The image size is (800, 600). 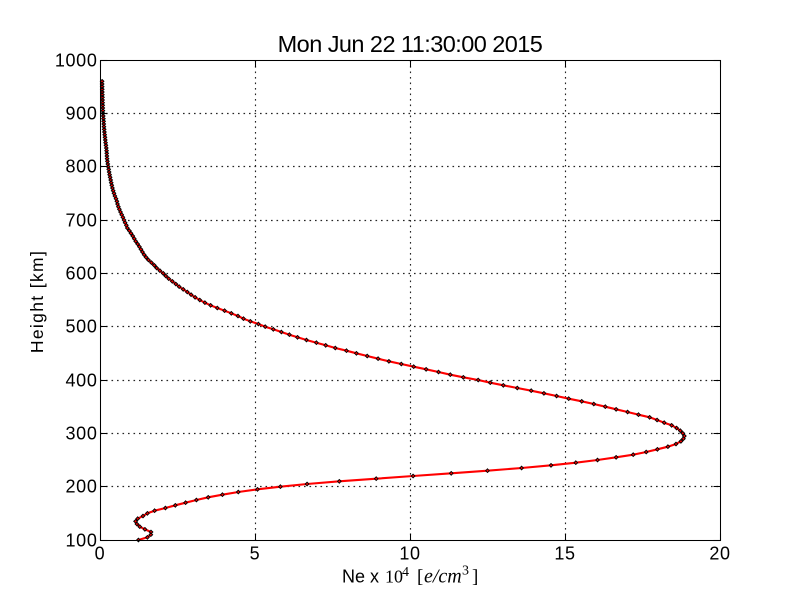 What do you see at coordinates (82, 541) in the screenshot?
I see `svg-text: 100` at bounding box center [82, 541].